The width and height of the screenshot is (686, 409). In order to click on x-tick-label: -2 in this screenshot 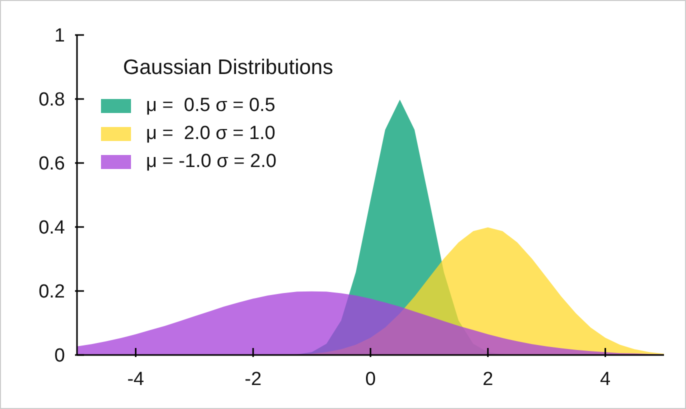, I will do `click(253, 379)`.